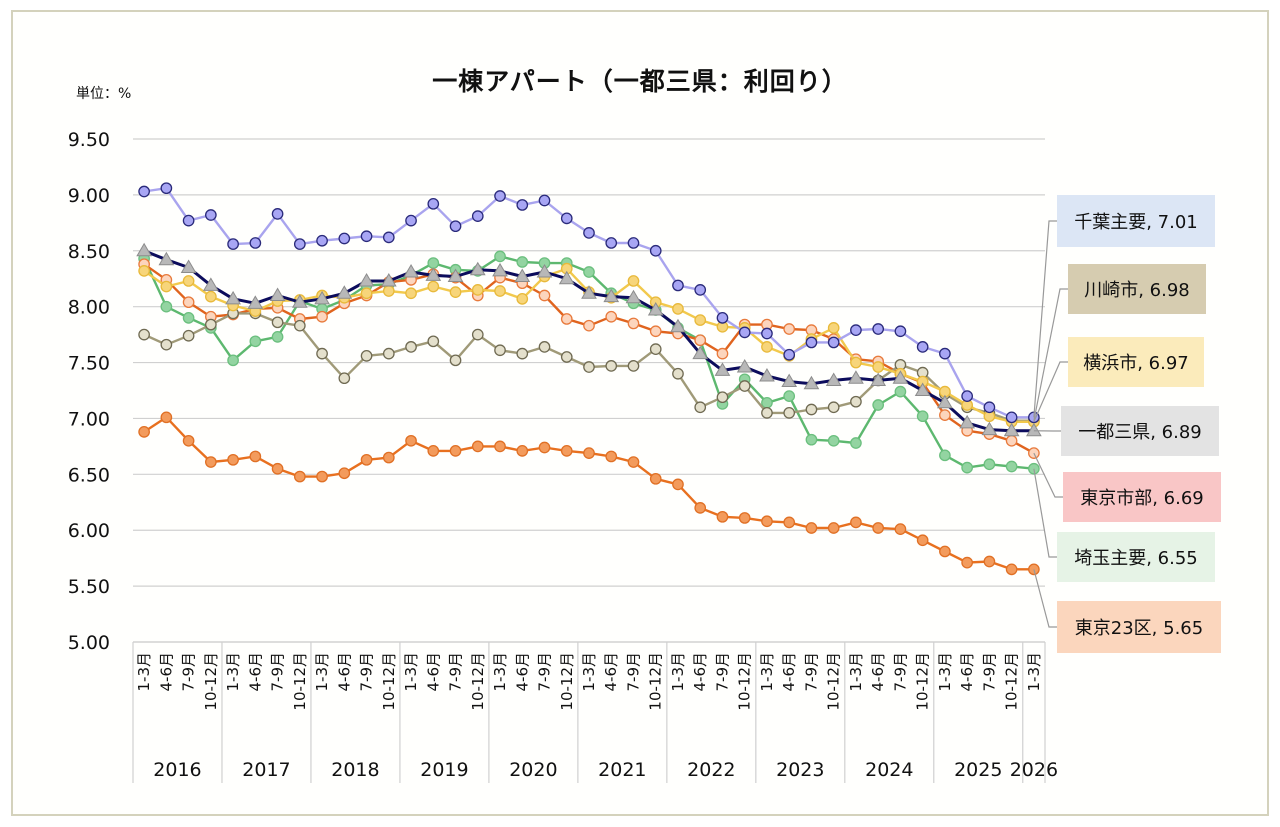 The image size is (1280, 827). Describe the element at coordinates (533, 770) in the screenshot. I see `year-label: 2020` at that location.